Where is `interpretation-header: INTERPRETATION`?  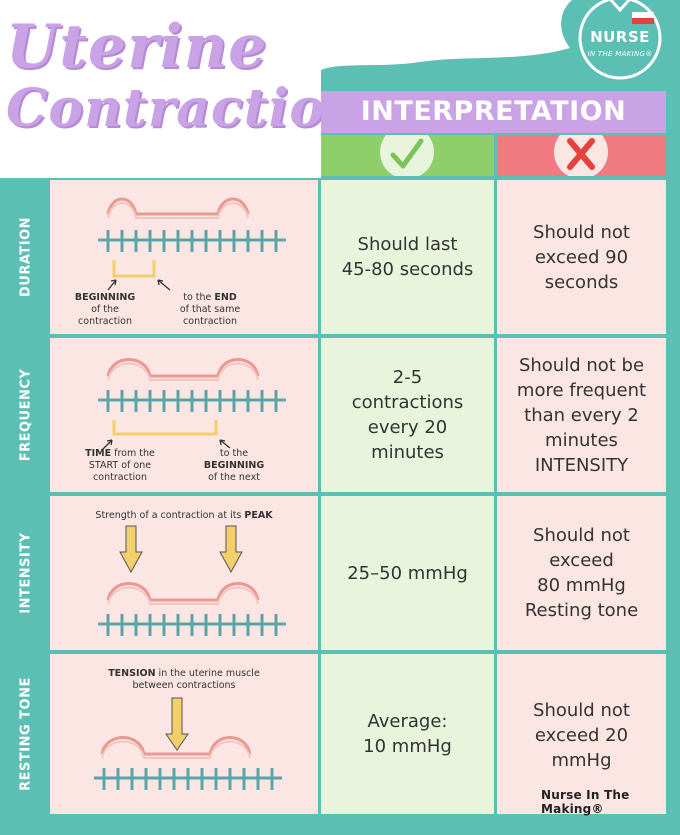 interpretation-header: INTERPRETATION is located at coordinates (493, 112).